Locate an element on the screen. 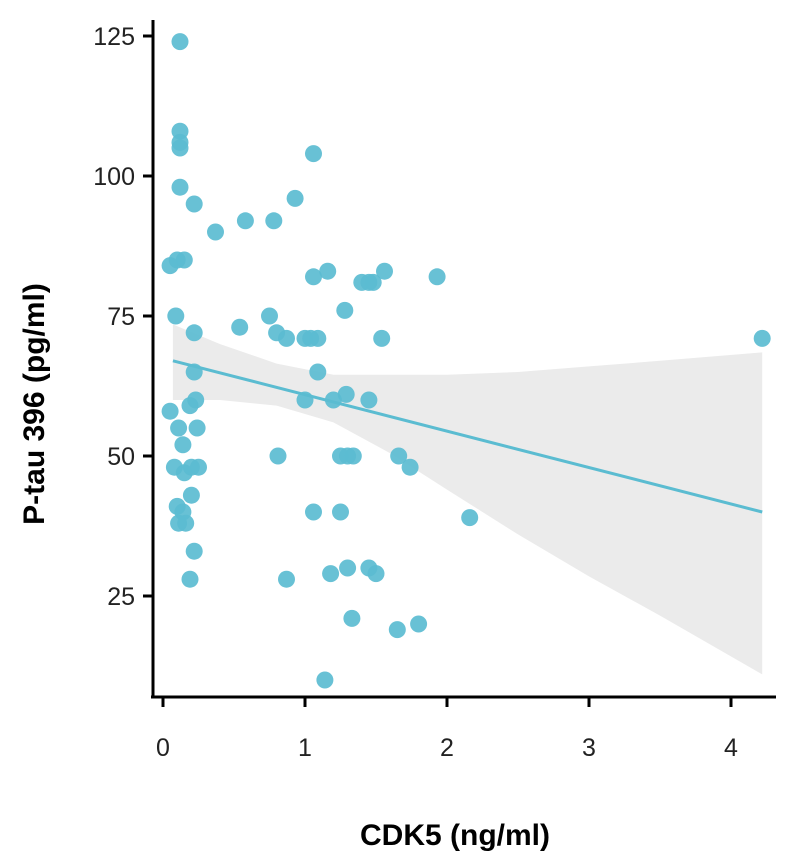  x-tick-label: 4 is located at coordinates (731, 748).